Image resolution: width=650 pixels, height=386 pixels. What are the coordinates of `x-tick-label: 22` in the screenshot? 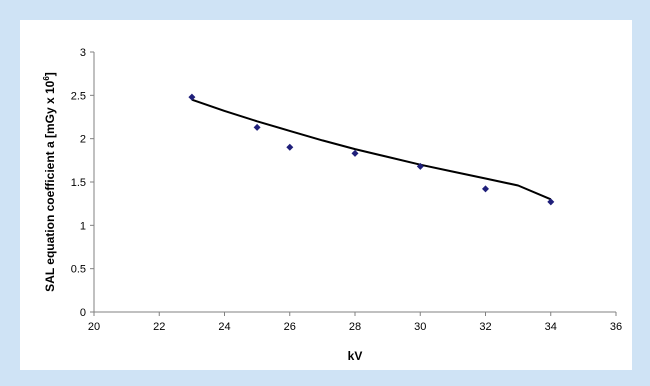 It's located at (159, 327).